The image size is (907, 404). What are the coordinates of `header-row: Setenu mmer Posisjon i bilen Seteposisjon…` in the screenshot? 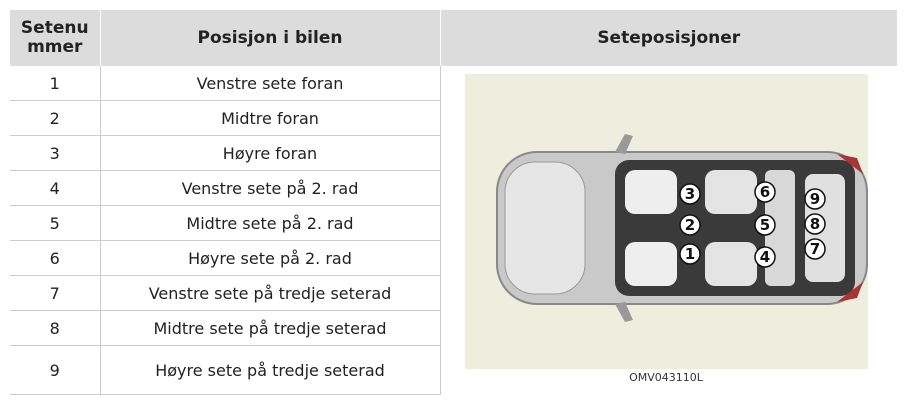 It's located at (453, 38).